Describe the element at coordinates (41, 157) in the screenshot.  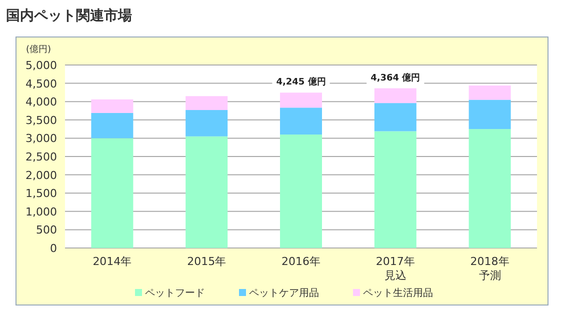
I see `y-tick-label: 2,500` at that location.